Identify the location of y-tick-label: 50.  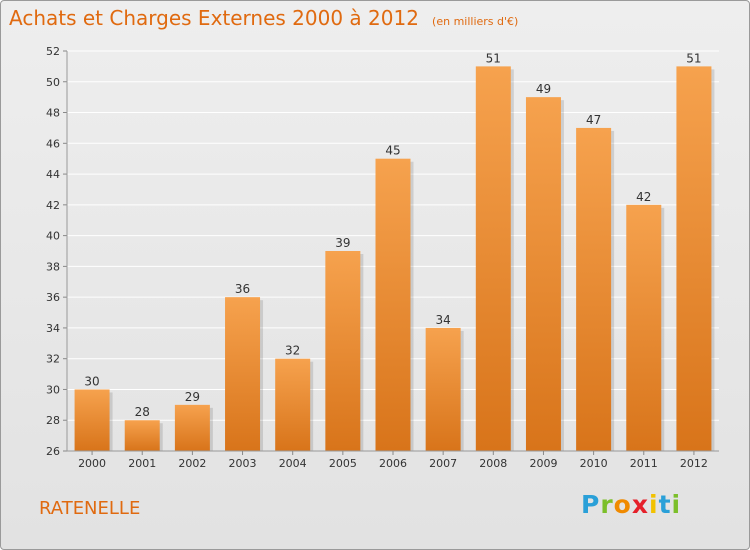
(53, 82).